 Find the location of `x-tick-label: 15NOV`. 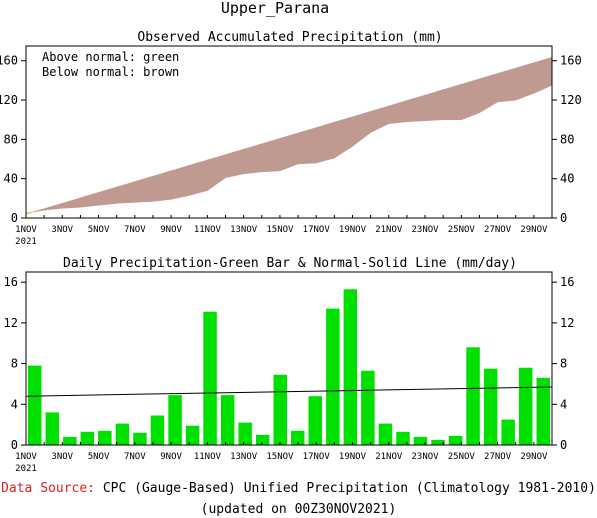

x-tick-label: 15NOV is located at coordinates (280, 230).